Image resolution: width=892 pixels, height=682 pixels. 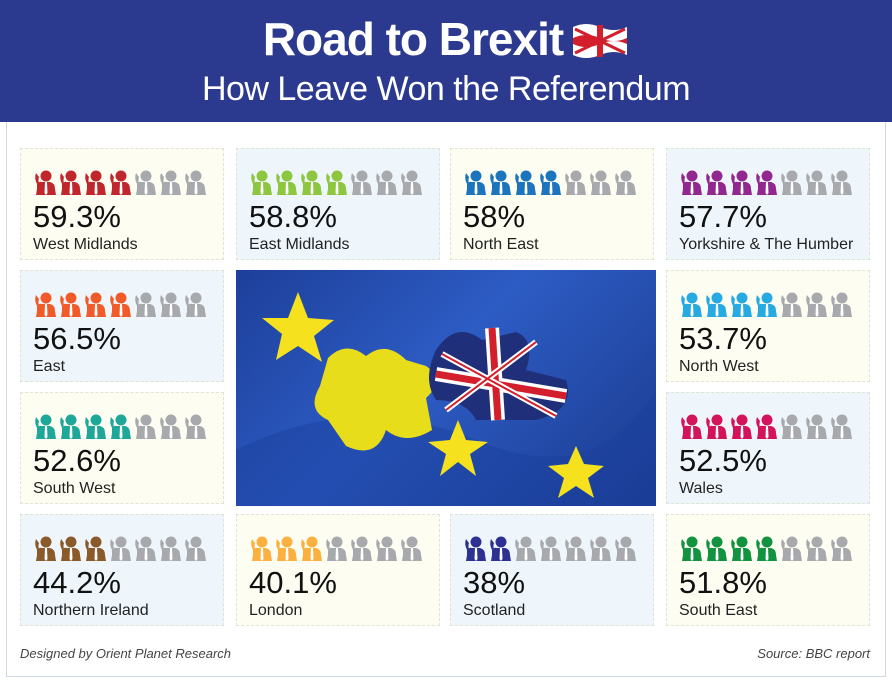 I want to click on region-card: 44.2% Northern Ireland, so click(x=122, y=570).